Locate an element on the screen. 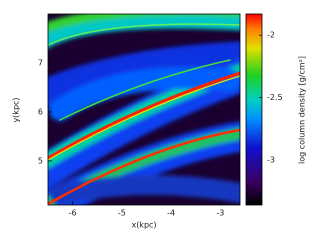 Image resolution: width=320 pixels, height=251 pixels. x-axis-label: x(kpc) is located at coordinates (143, 225).